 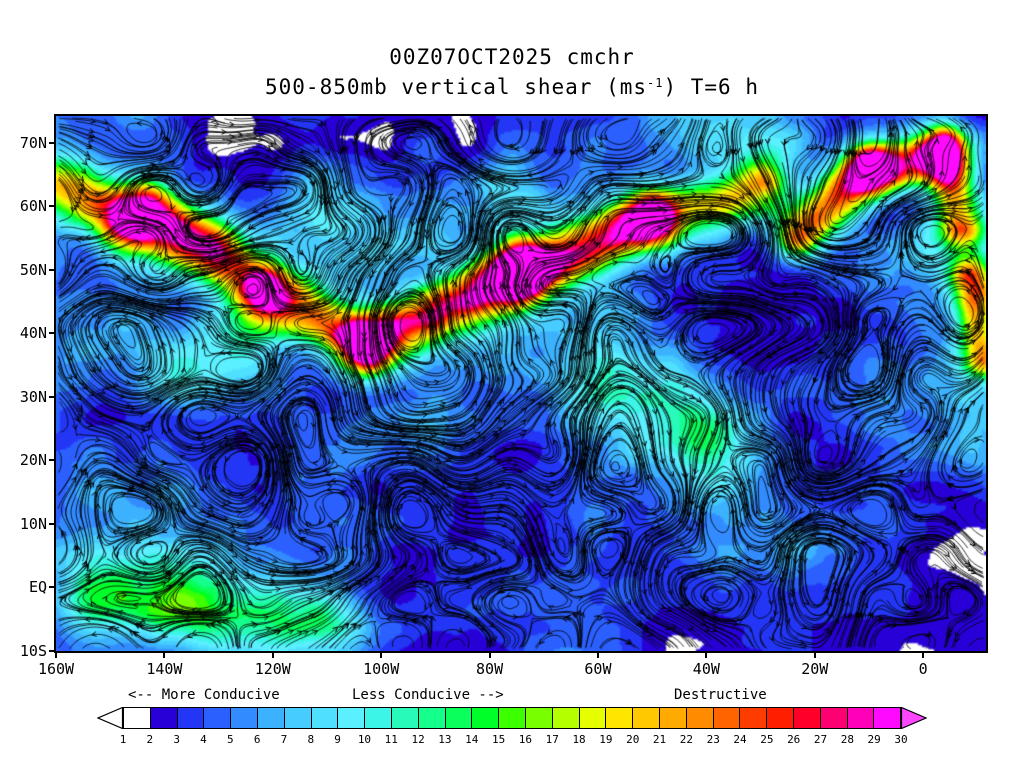 I want to click on lon-tick-label: 80W, so click(x=490, y=669).